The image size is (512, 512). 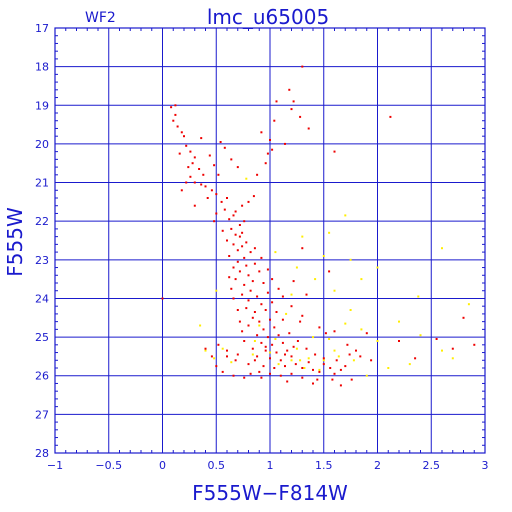 What do you see at coordinates (268, 17) in the screenshot?
I see `chart-title: lmc_u65005` at bounding box center [268, 17].